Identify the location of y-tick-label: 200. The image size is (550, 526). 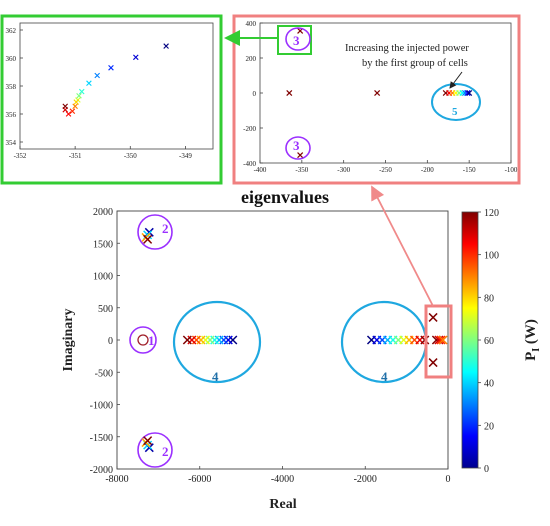
(251, 59).